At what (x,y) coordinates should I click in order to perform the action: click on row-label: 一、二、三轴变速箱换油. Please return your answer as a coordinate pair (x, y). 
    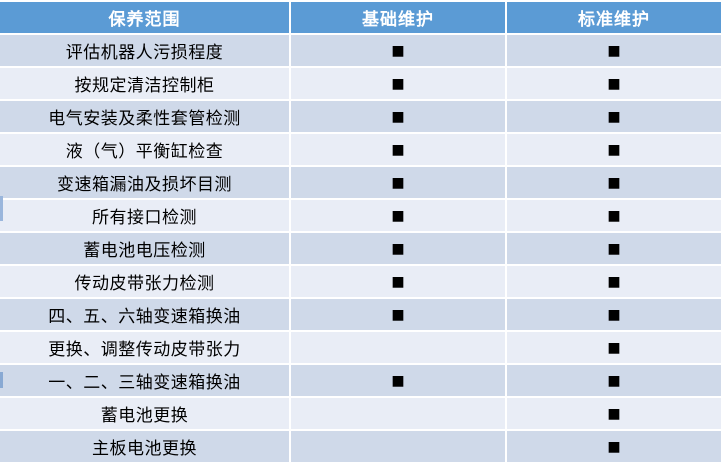
    Looking at the image, I should click on (144, 380).